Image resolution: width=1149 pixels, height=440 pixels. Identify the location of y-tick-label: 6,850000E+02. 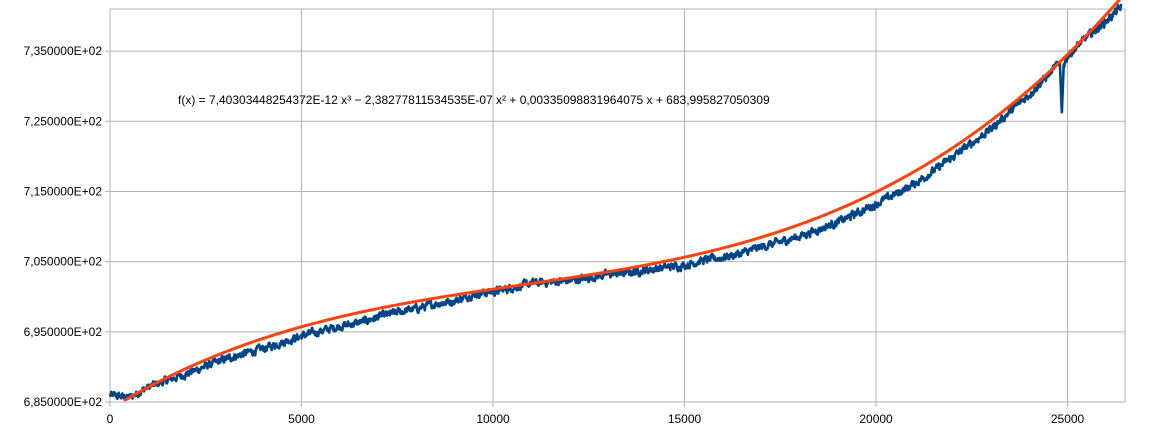
(63, 402).